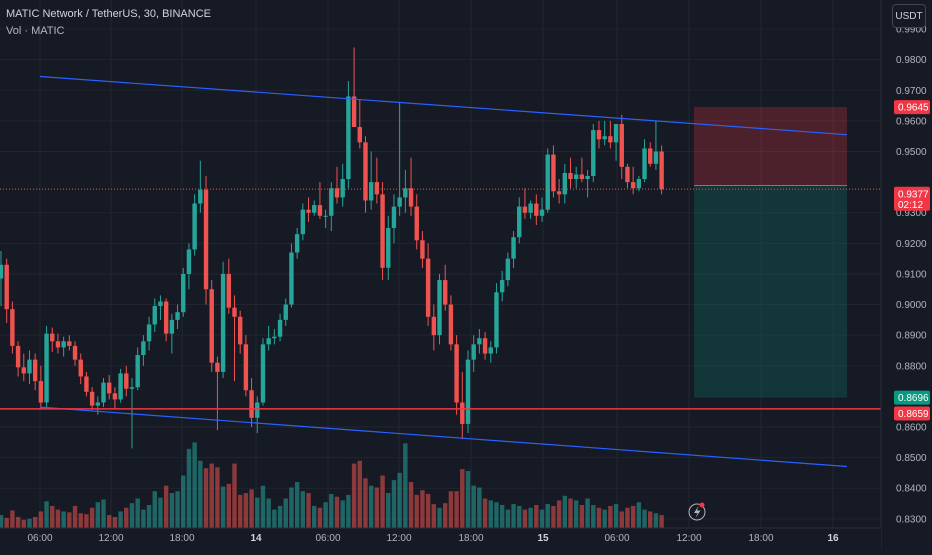 This screenshot has height=555, width=932. What do you see at coordinates (909, 16) in the screenshot?
I see `currency-button: USDT` at bounding box center [909, 16].